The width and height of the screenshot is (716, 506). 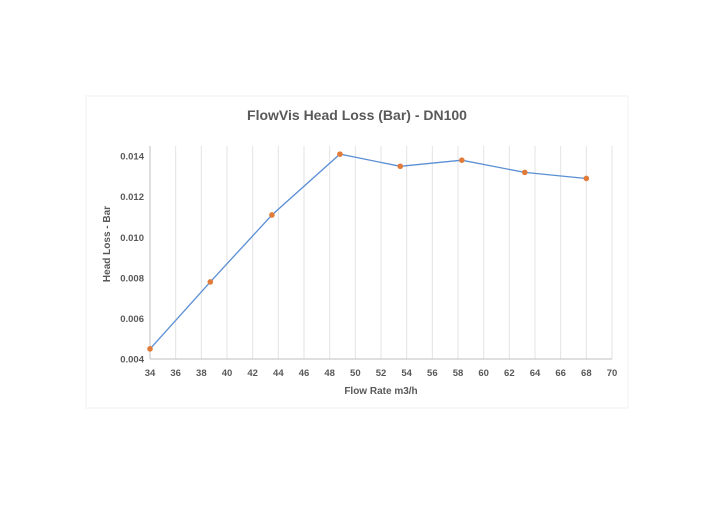 What do you see at coordinates (132, 278) in the screenshot?
I see `y-tick-label: 0.008` at bounding box center [132, 278].